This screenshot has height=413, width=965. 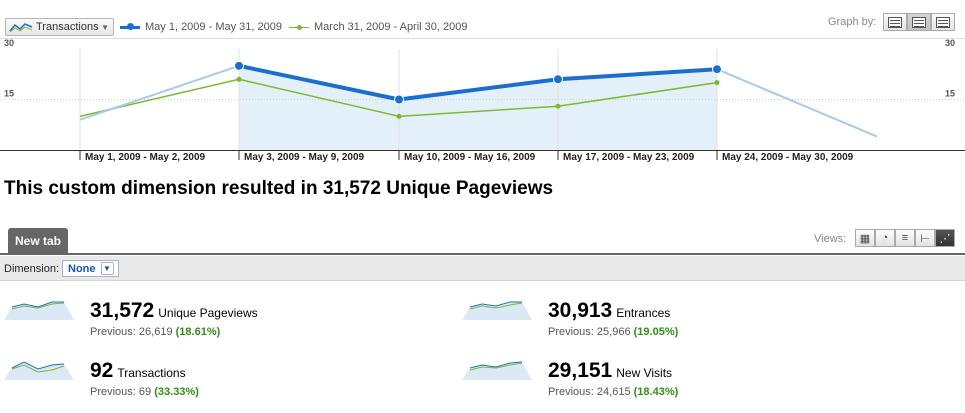 I want to click on view-pie-button: ◔, so click(x=885, y=238).